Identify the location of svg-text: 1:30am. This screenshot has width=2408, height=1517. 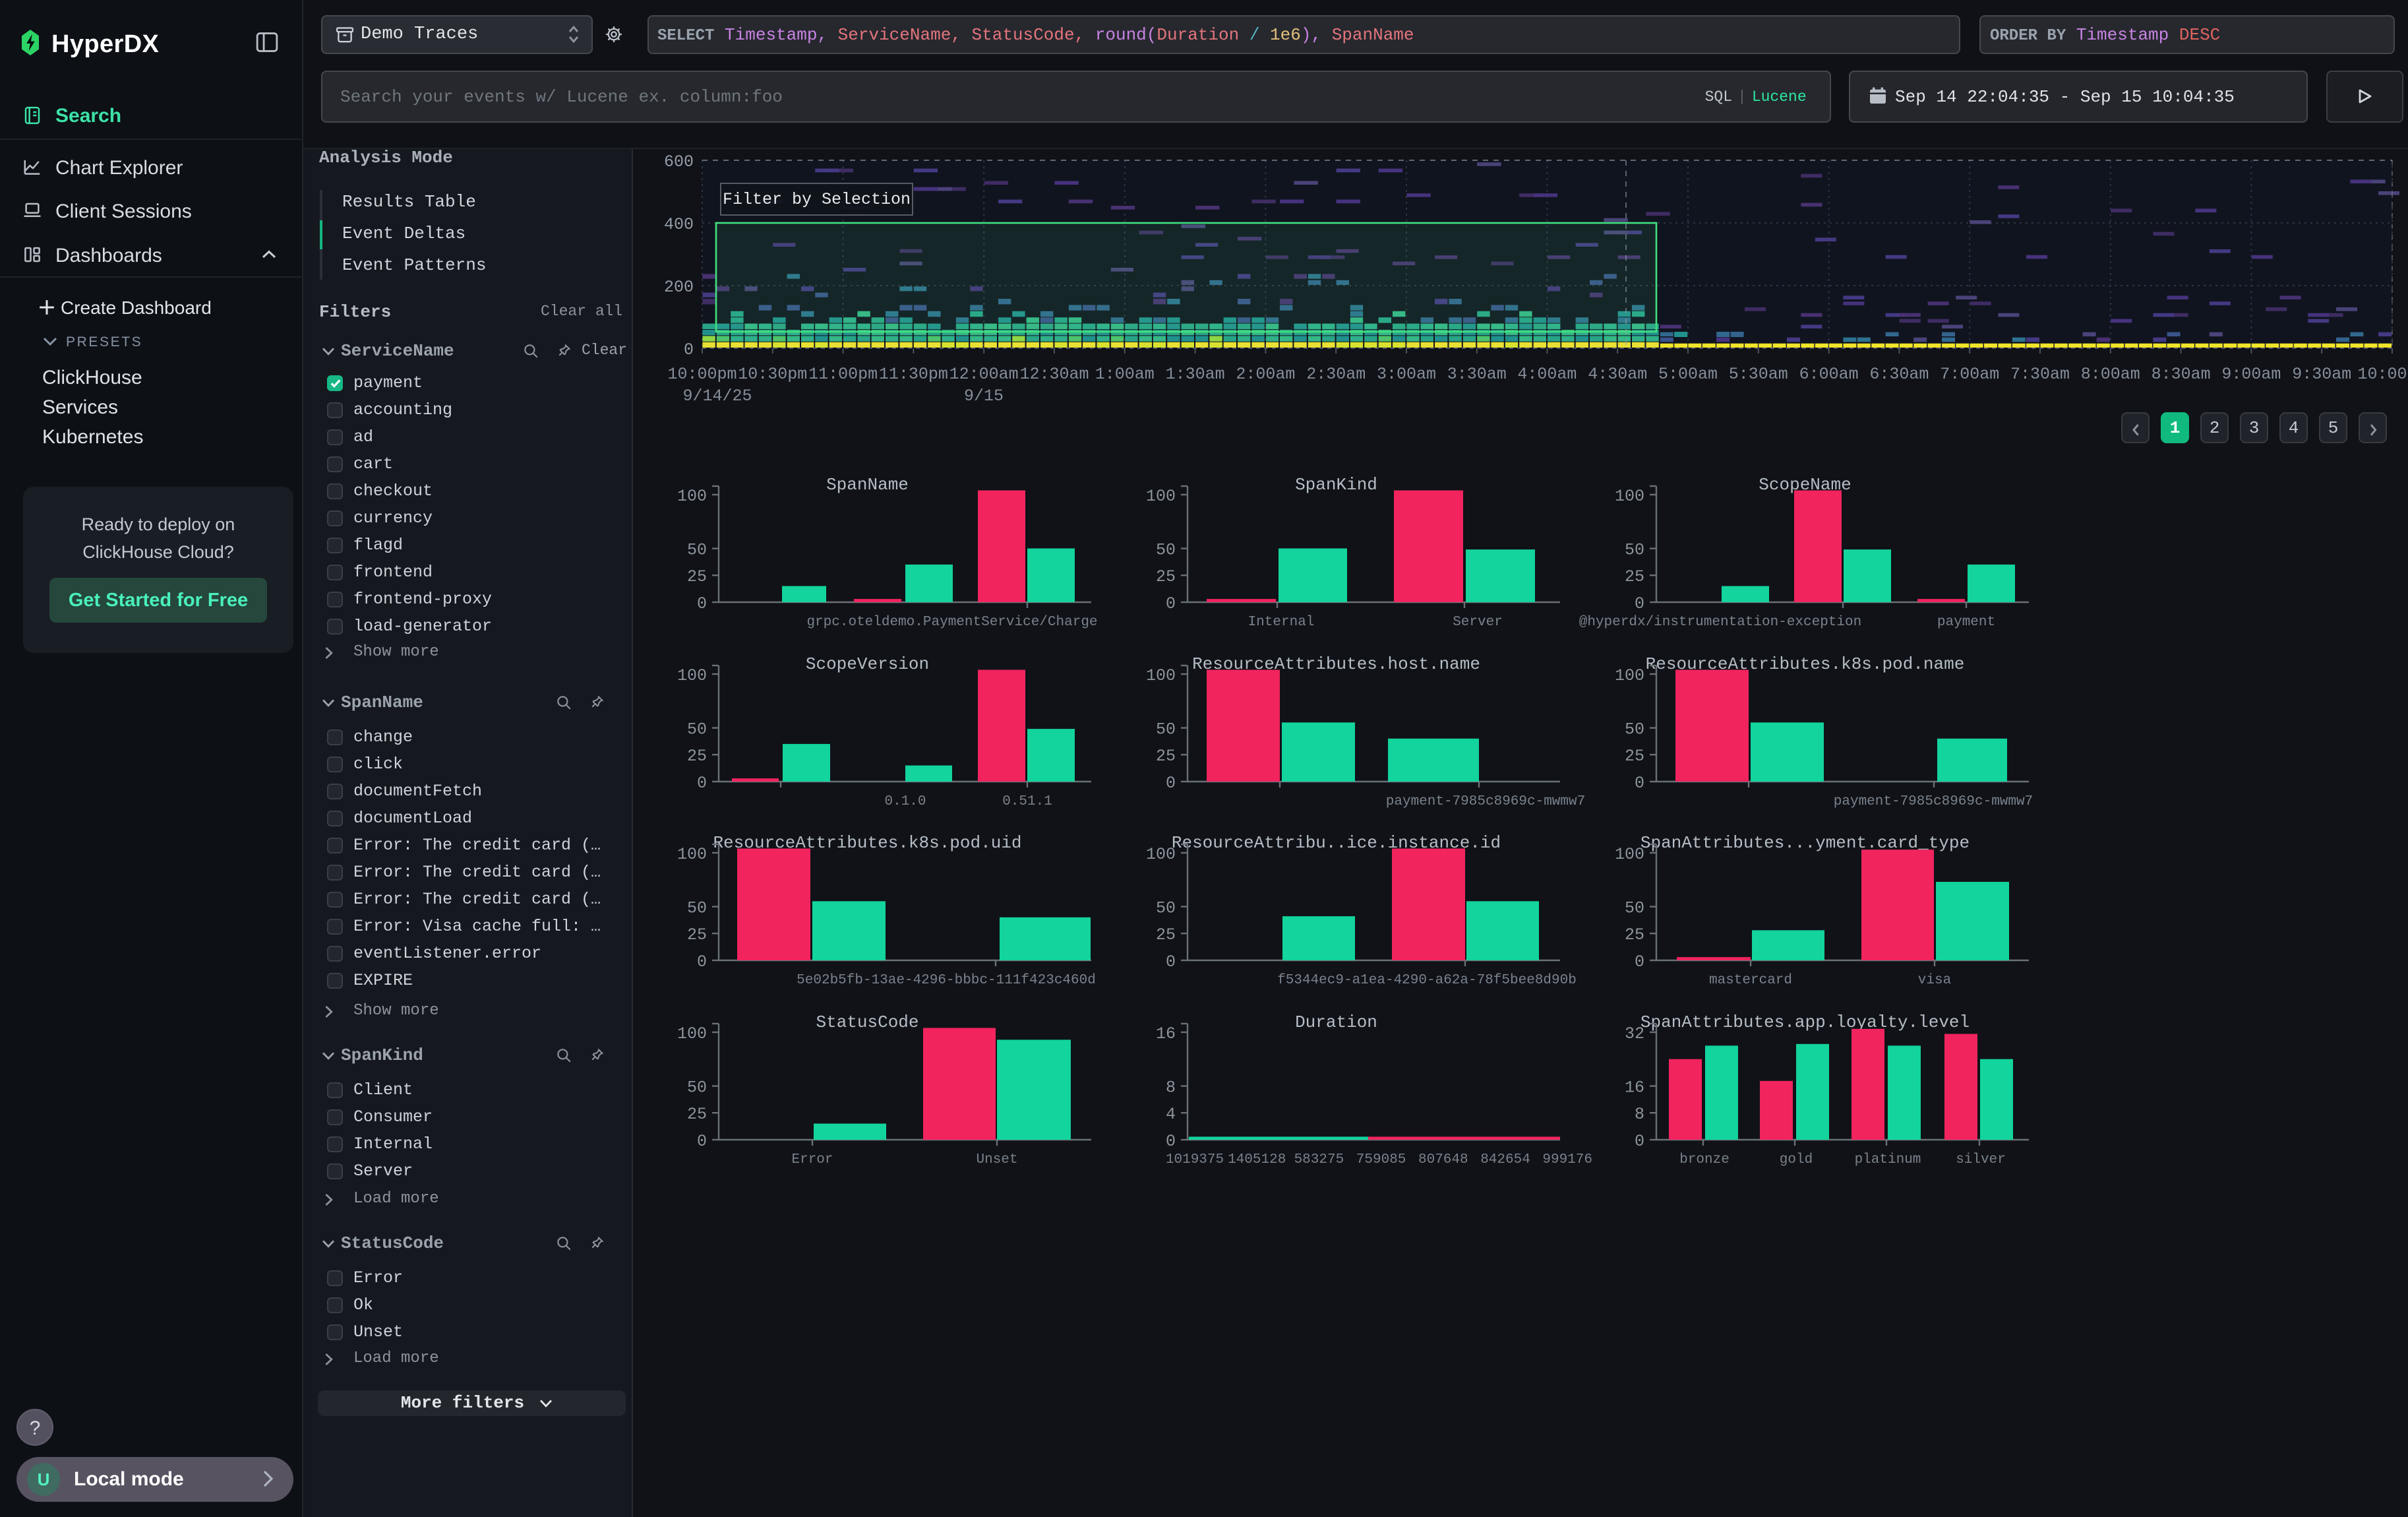
(1195, 374).